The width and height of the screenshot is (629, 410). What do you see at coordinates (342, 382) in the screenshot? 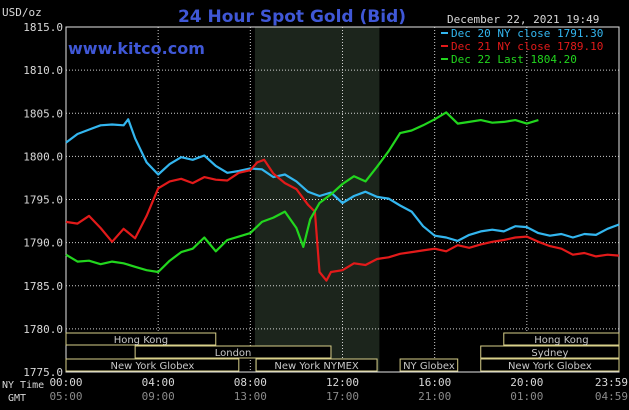
I see `x-tick-label-ny: 12:00` at bounding box center [342, 382].